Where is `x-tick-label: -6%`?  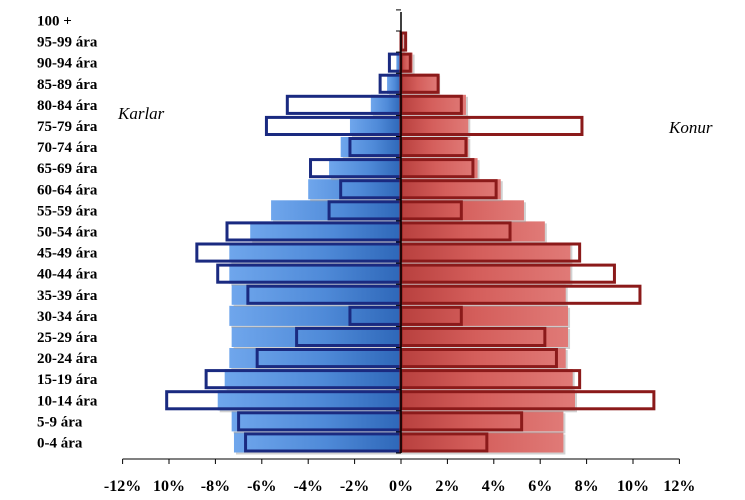
x-tick-label: -6% is located at coordinates (261, 486).